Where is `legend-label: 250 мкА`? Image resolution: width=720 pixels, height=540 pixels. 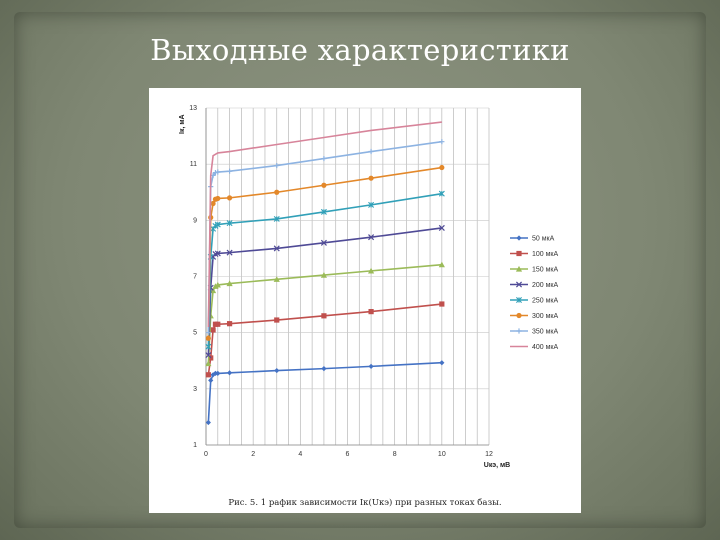
legend-label: 250 мкА is located at coordinates (545, 301).